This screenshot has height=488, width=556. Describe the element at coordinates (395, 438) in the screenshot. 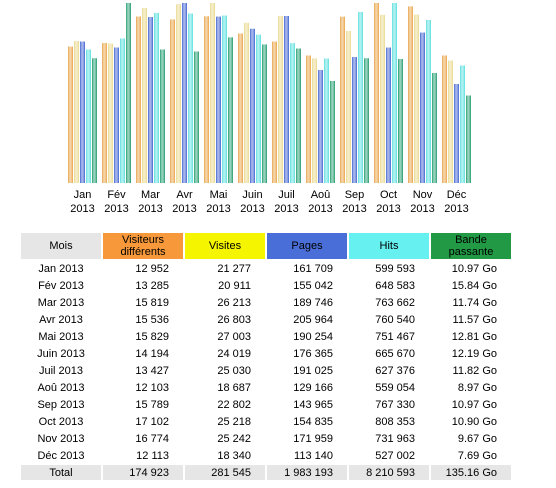

I see `cell-hits: 731 963` at that location.